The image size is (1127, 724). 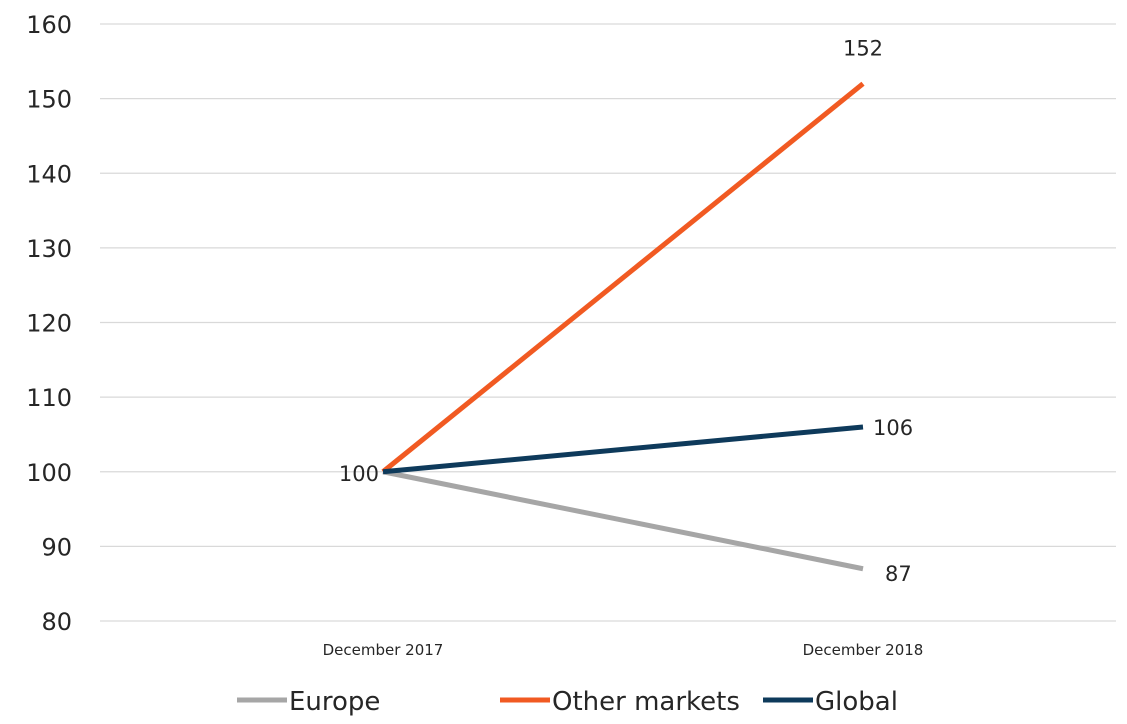 What do you see at coordinates (56, 622) in the screenshot?
I see `y-tick-label: 80` at bounding box center [56, 622].